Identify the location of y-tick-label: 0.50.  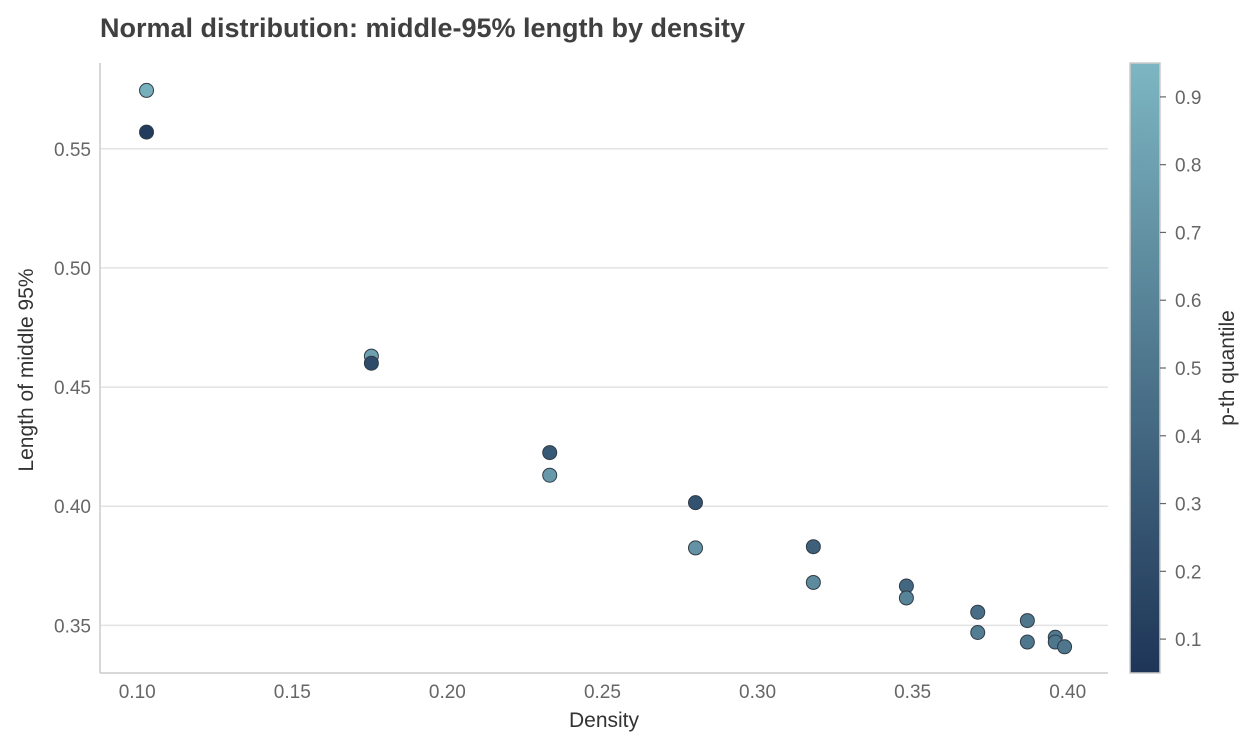
(72, 269).